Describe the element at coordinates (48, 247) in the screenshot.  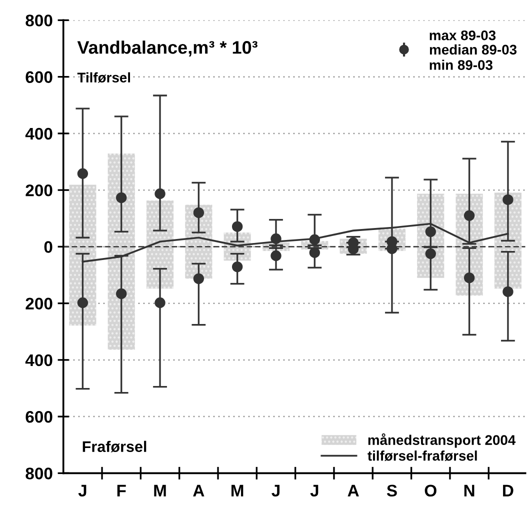
I see `y-tick-label: 0` at that location.